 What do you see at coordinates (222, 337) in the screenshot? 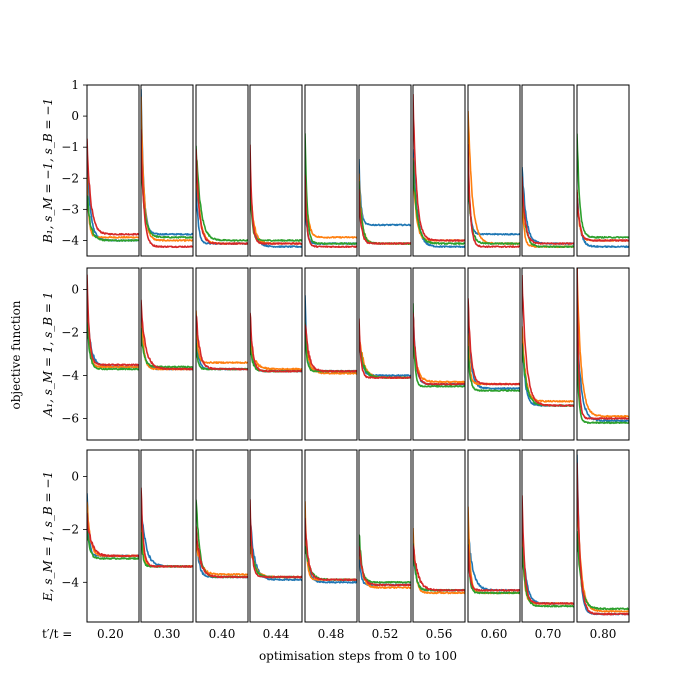
I see `series-orange-A1-0.40` at bounding box center [222, 337].